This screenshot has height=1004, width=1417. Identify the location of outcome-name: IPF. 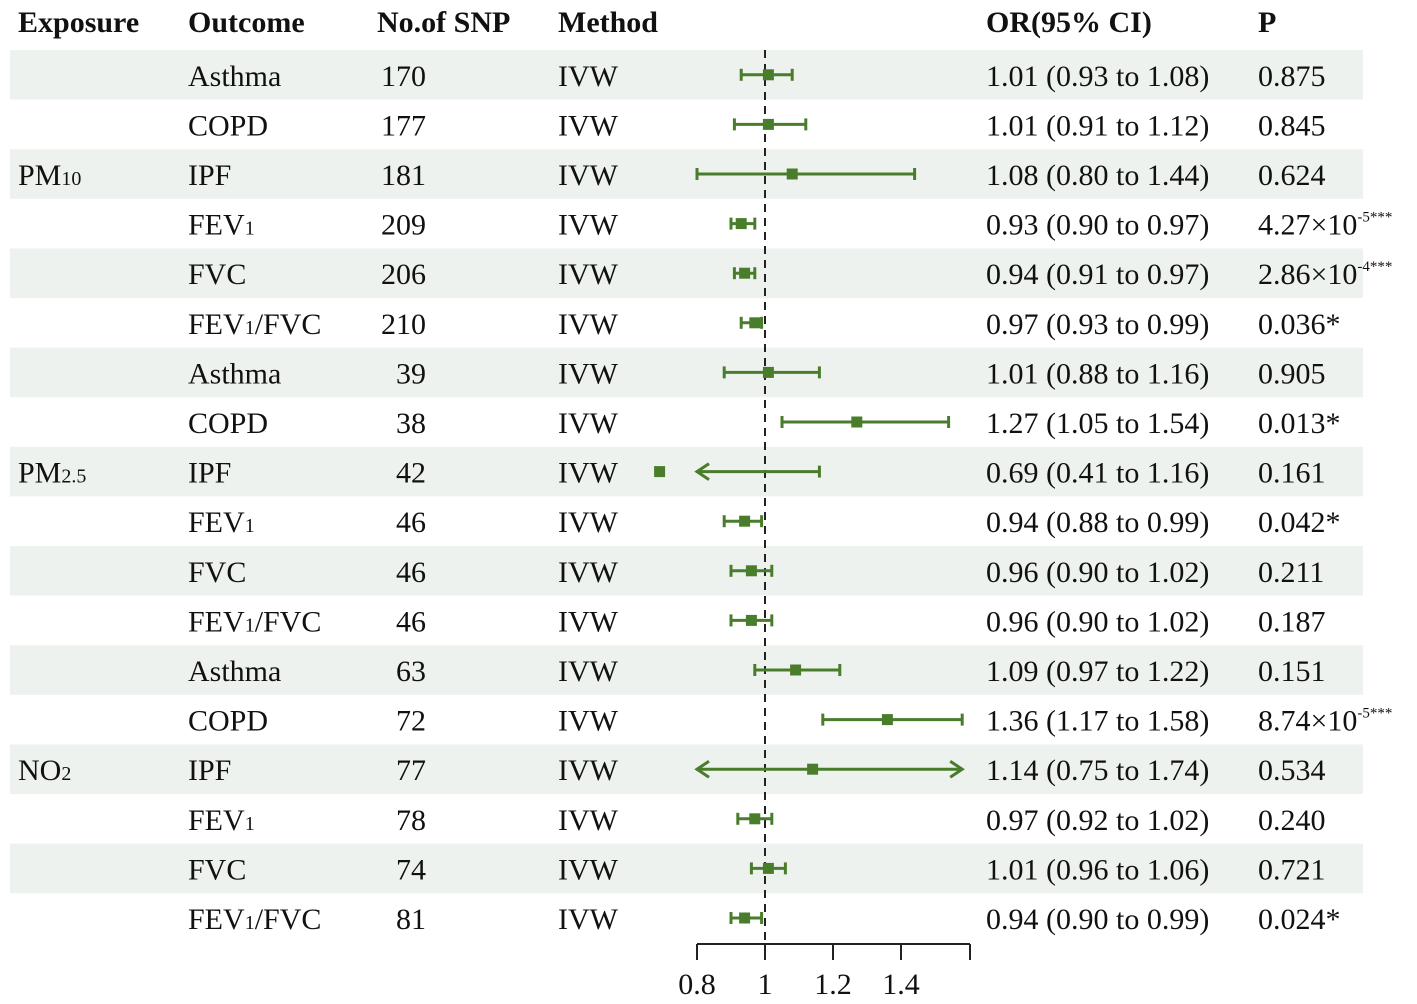
(209, 175).